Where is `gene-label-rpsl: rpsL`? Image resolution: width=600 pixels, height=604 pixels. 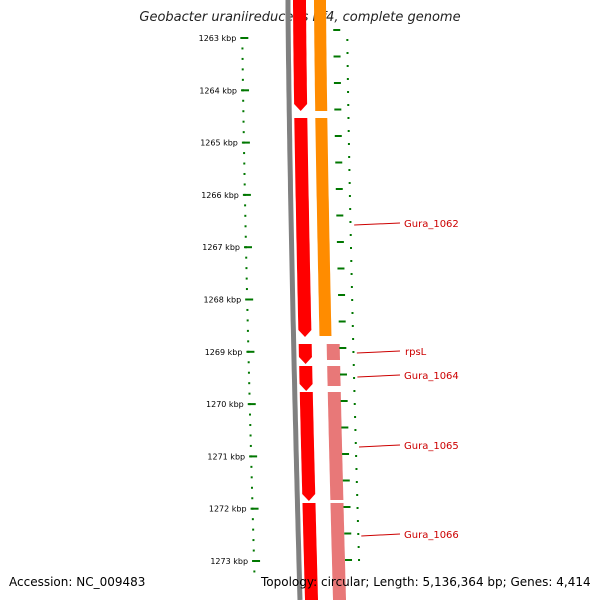
gene-label-rpsl: rpsL is located at coordinates (416, 352).